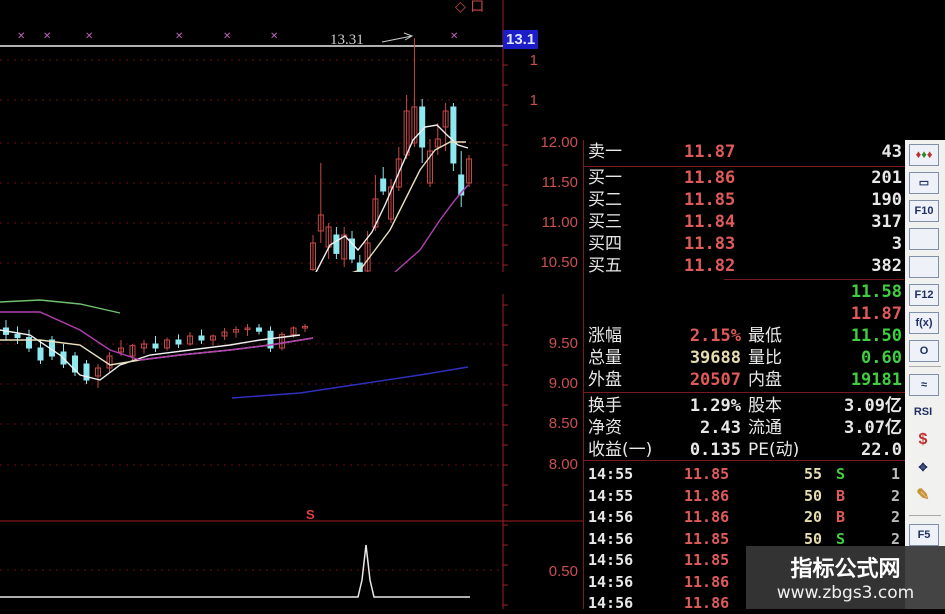 Image resolution: width=945 pixels, height=614 pixels. Describe the element at coordinates (397, 37) in the screenshot. I see `arrow-icon` at that location.